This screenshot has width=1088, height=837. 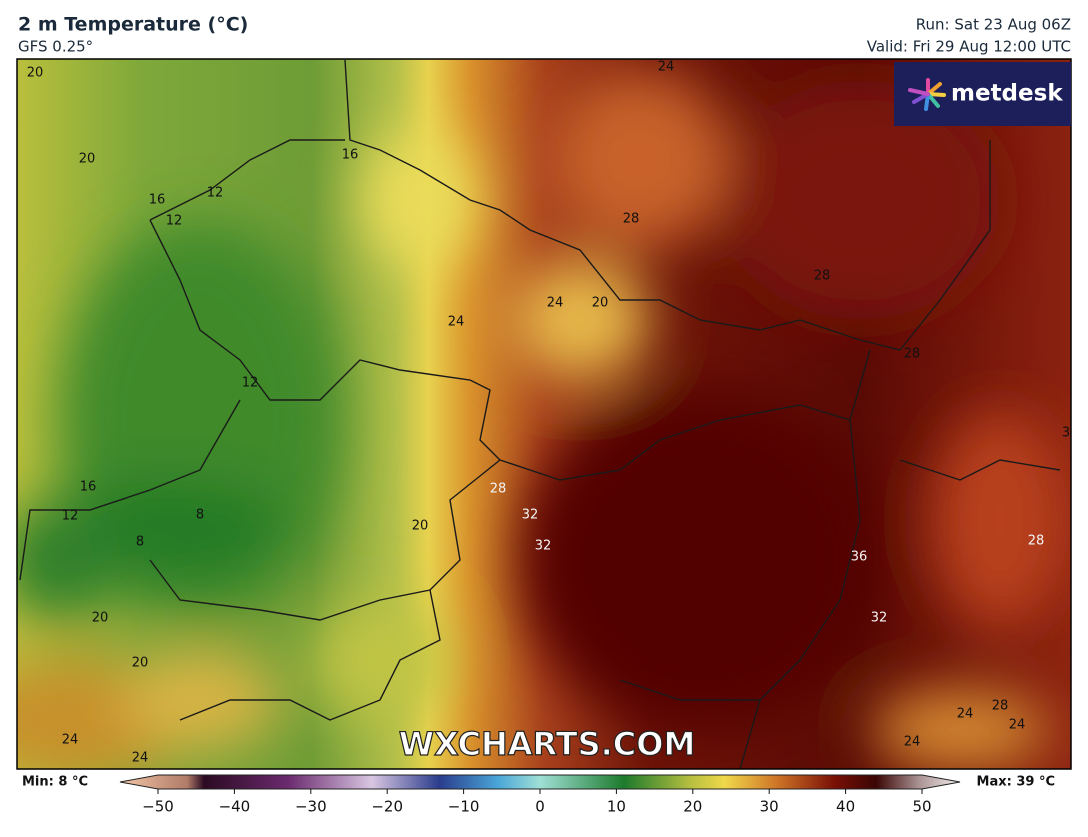 I want to click on colorbar-tick-label: 50, so click(x=921, y=807).